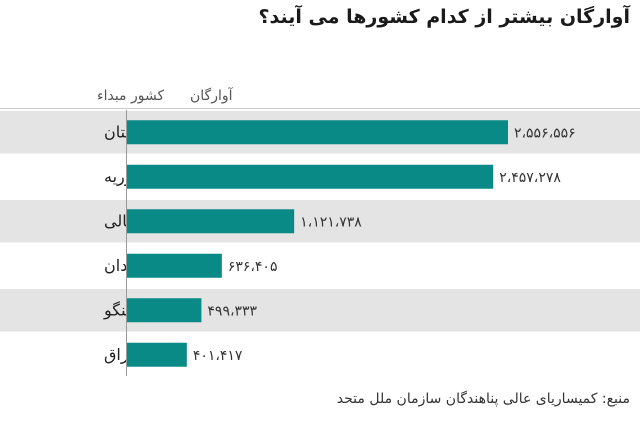 The image size is (640, 422). Describe the element at coordinates (545, 133) in the screenshot. I see `bar-value-label: ۲،۵۵۶،۵۵۶` at that location.